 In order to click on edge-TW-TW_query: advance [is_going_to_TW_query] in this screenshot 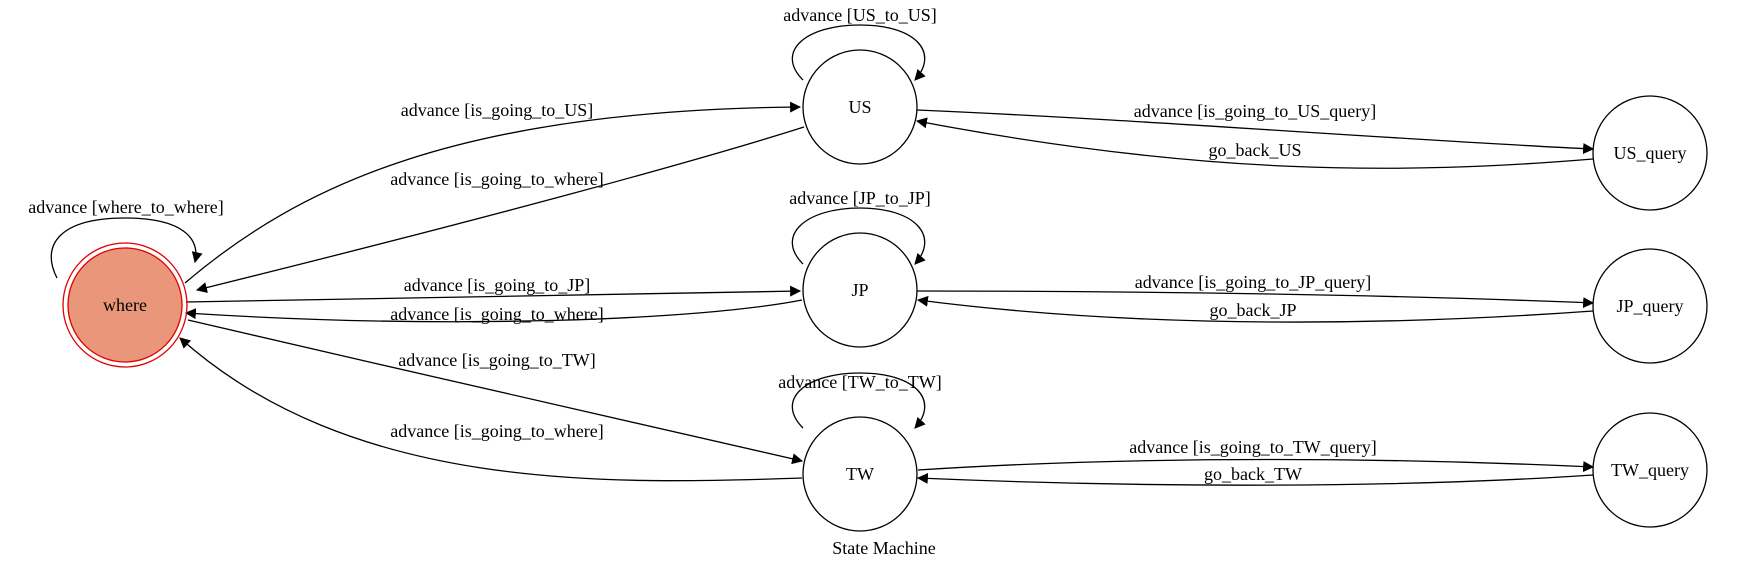, I will do `click(1256, 455)`.